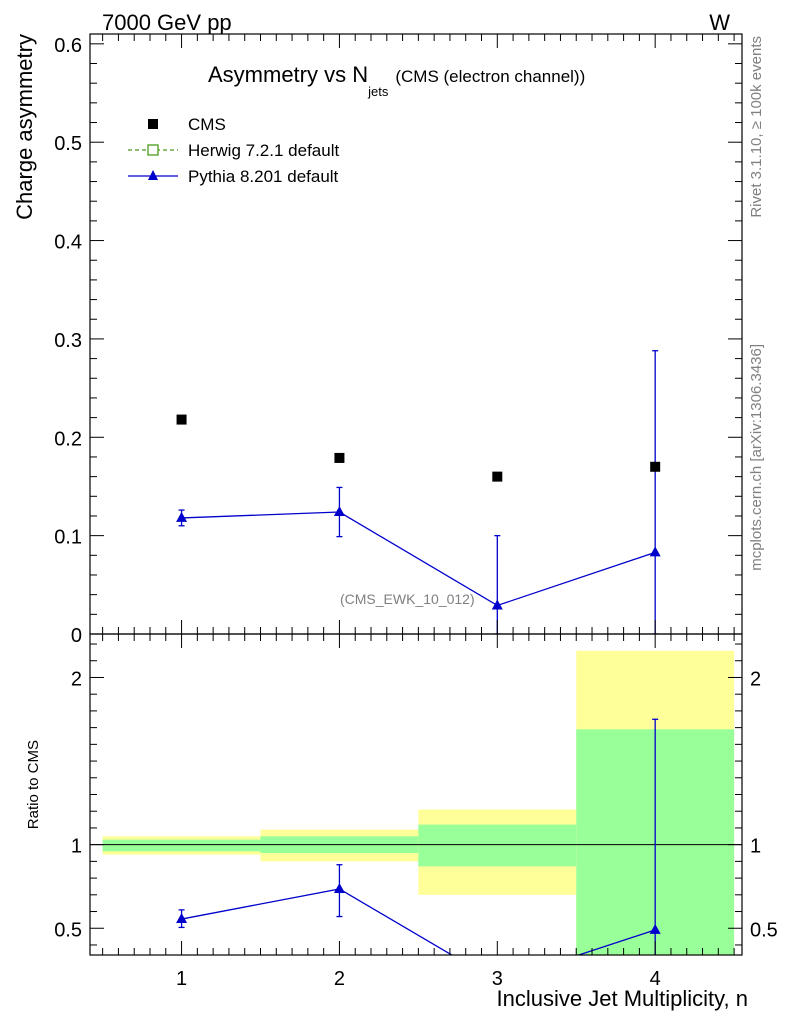  What do you see at coordinates (490, 76) in the screenshot?
I see `chart-title-extra: (CMS (electron channel))` at bounding box center [490, 76].